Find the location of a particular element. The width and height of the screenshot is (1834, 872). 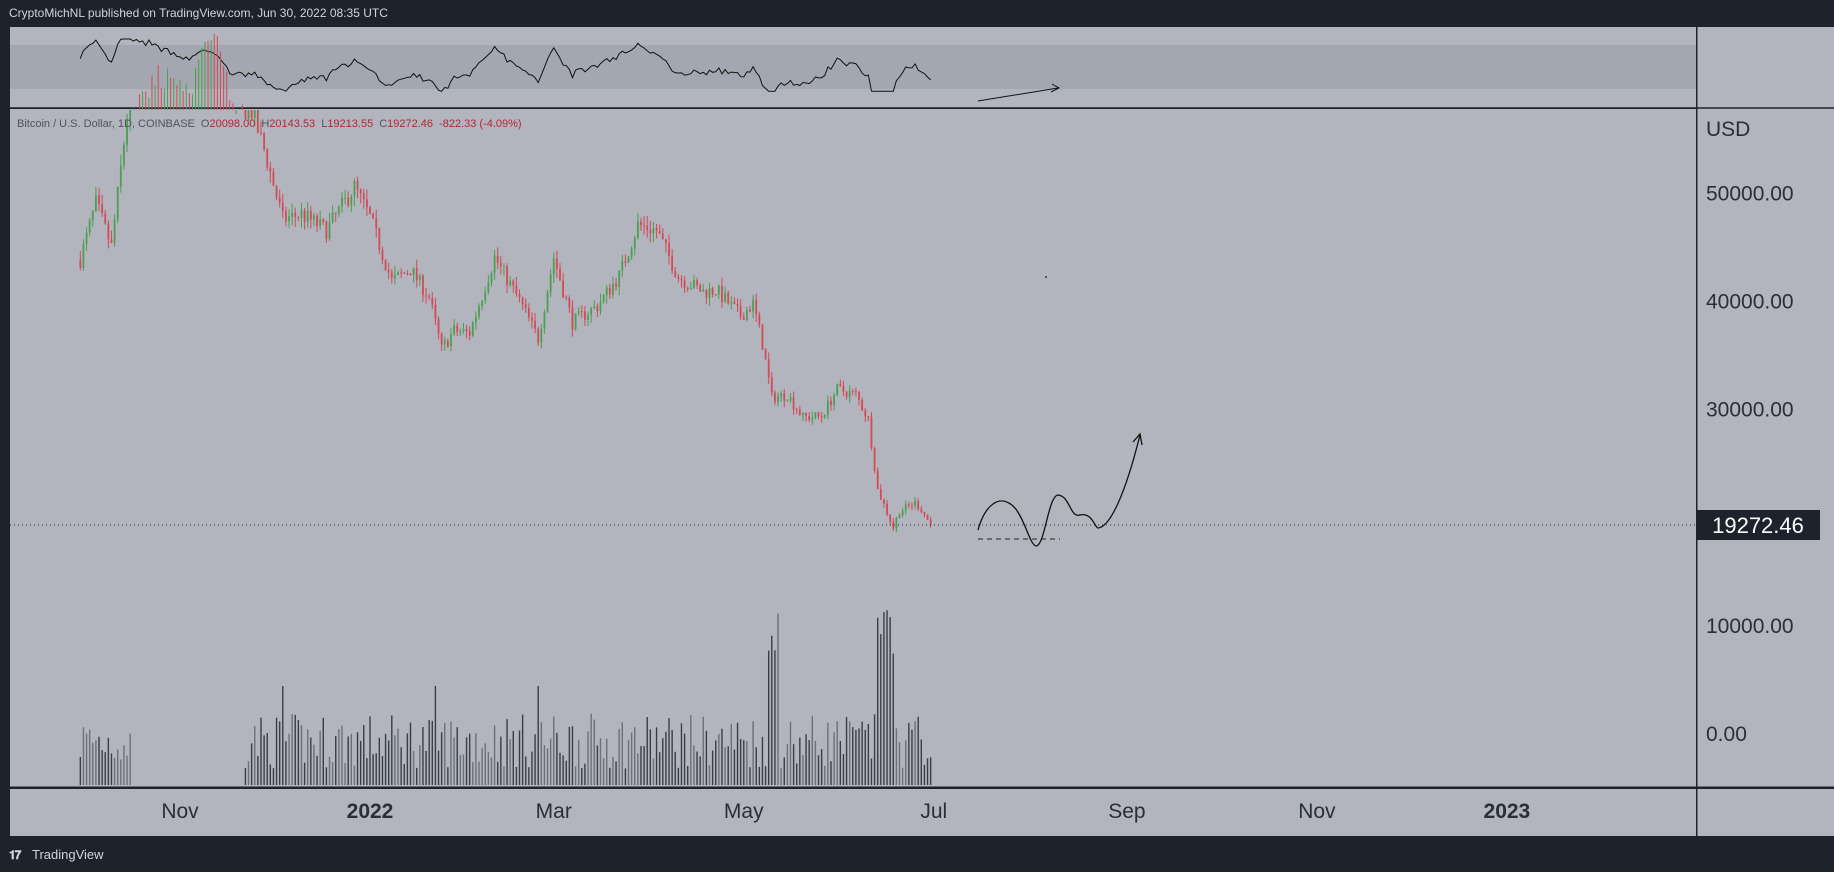

price-axis is located at coordinates (1765, 407).